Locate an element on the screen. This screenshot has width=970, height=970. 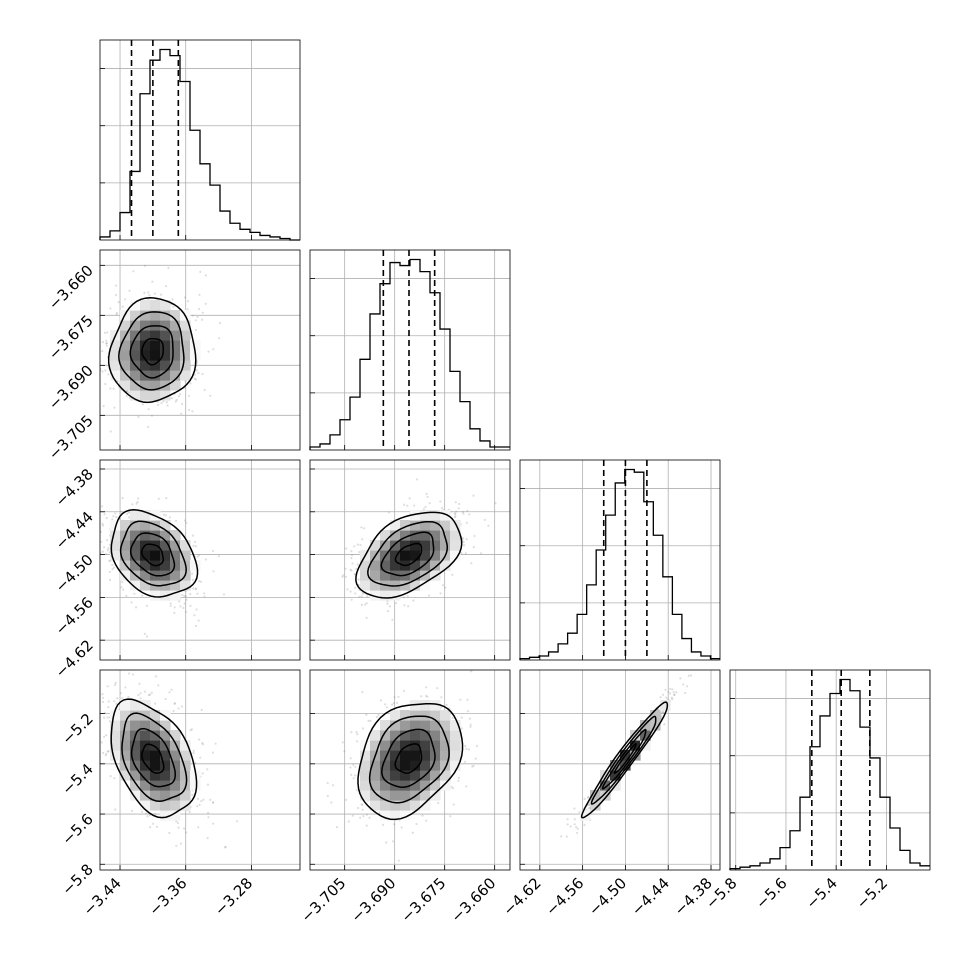
x-tick-label: −4.44 is located at coordinates (650, 896).